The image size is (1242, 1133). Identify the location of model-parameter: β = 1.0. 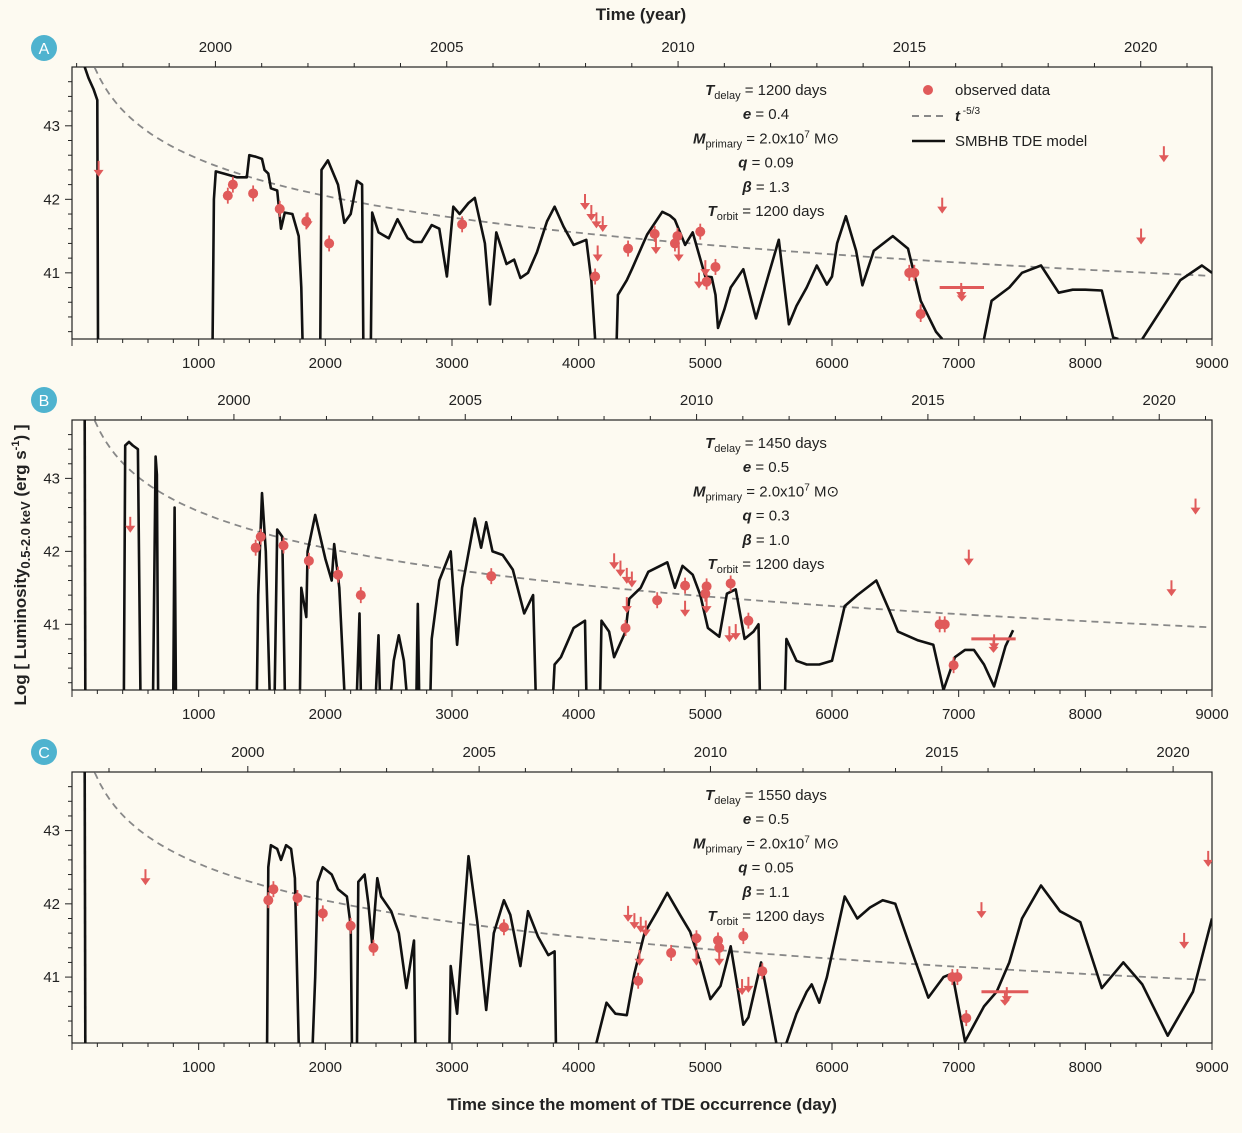
(765, 540).